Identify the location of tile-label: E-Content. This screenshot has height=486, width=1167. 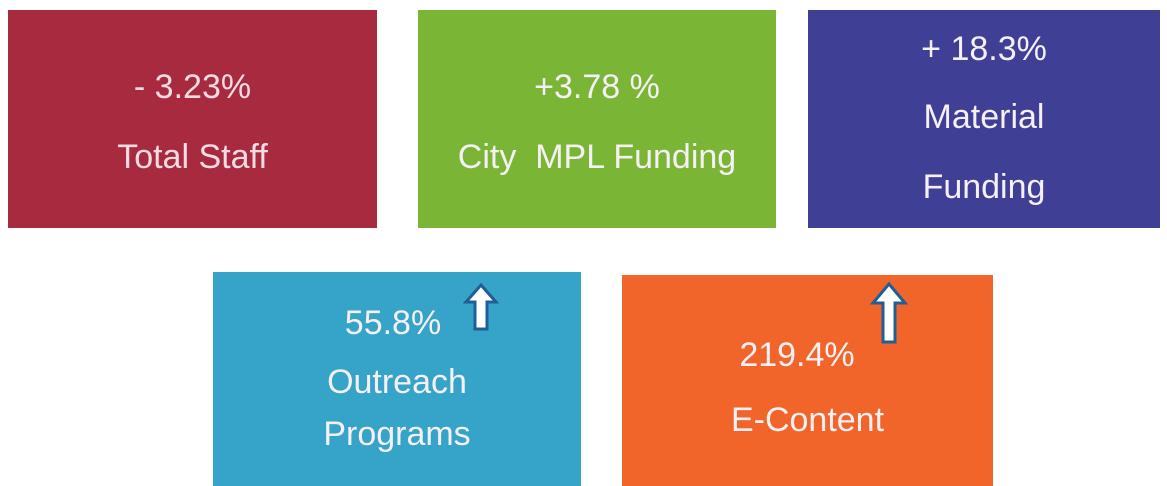
(807, 420).